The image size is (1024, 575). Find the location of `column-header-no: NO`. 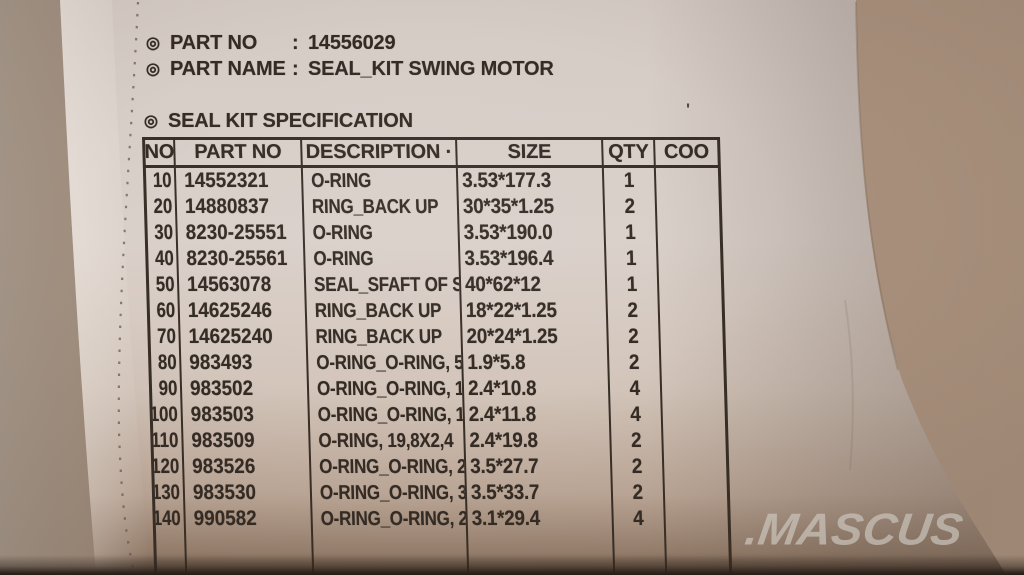

column-header-no: NO is located at coordinates (160, 152).